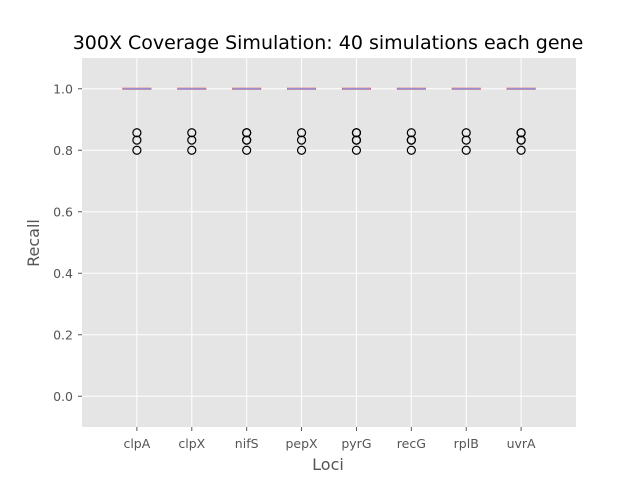  Describe the element at coordinates (137, 121) in the screenshot. I see `box-clpA` at that location.